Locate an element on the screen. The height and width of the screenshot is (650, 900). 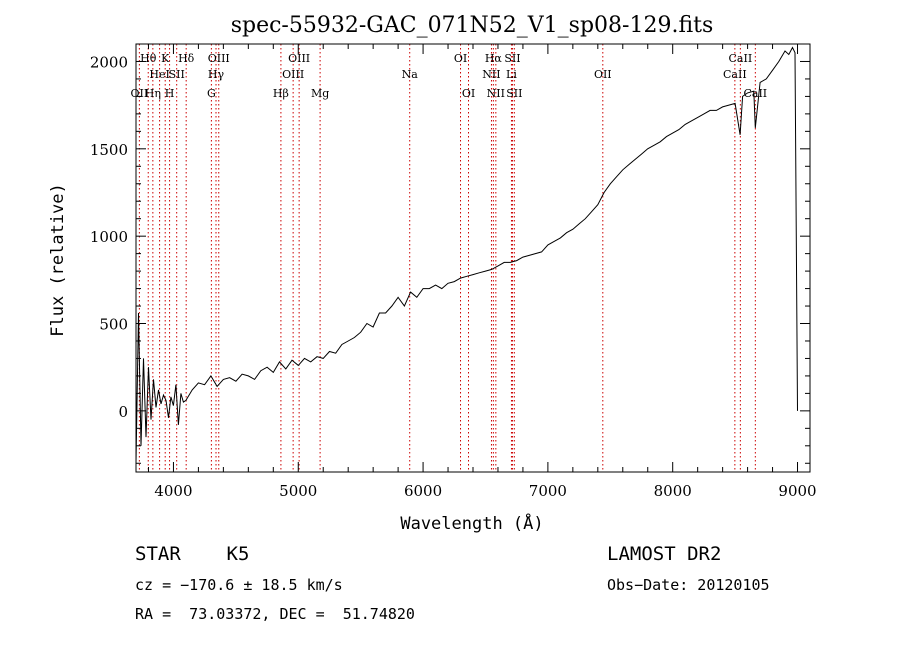
line-label-5: H is located at coordinates (170, 93).